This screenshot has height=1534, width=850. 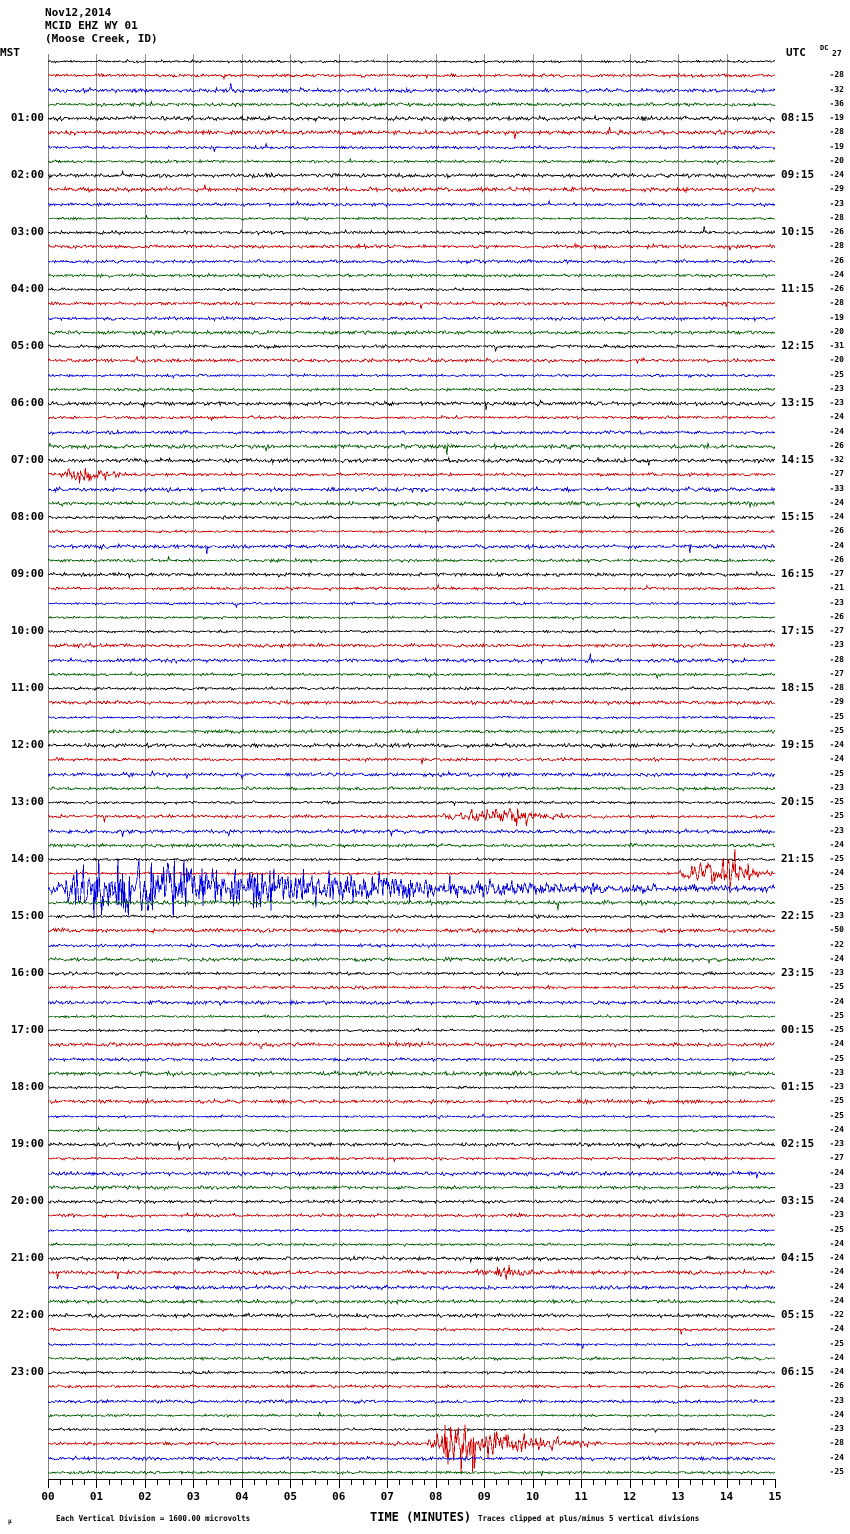 What do you see at coordinates (484, 1496) in the screenshot?
I see `x-axis-label-09: 09` at bounding box center [484, 1496].